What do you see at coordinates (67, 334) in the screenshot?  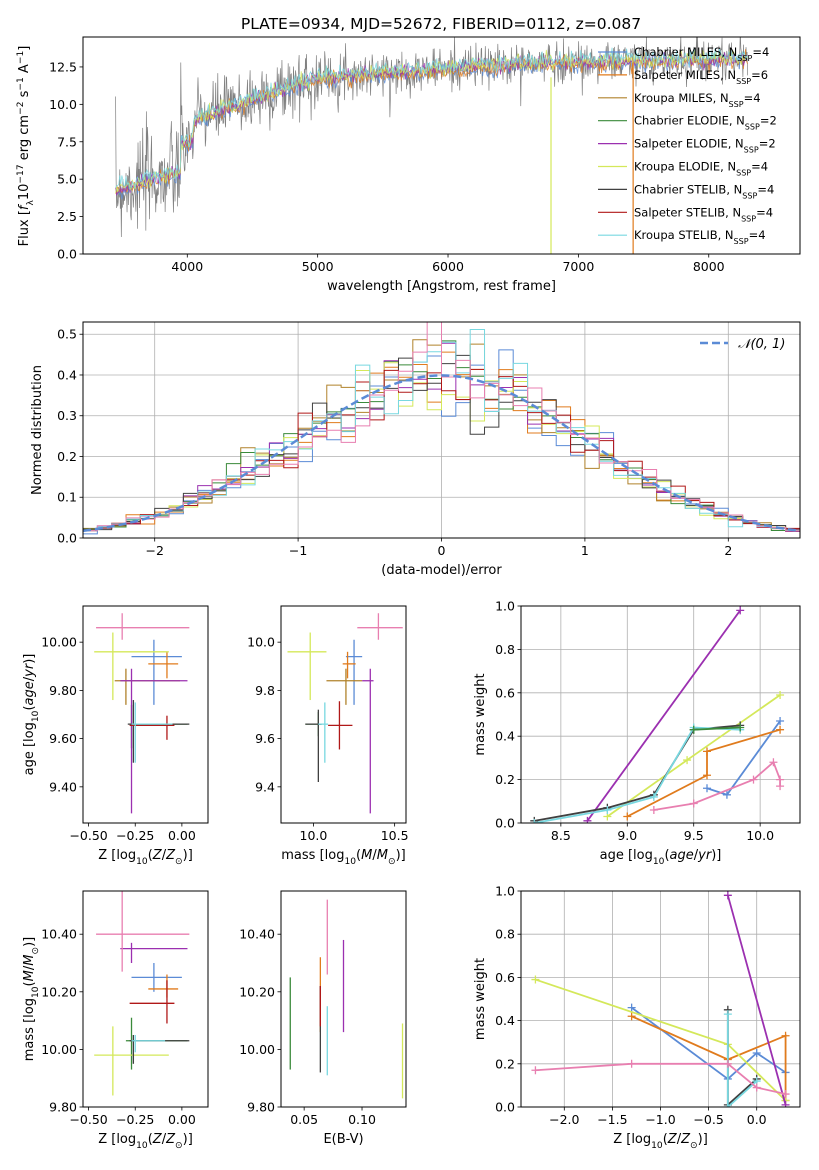 I see `y-tick-label: 0.5` at bounding box center [67, 334].